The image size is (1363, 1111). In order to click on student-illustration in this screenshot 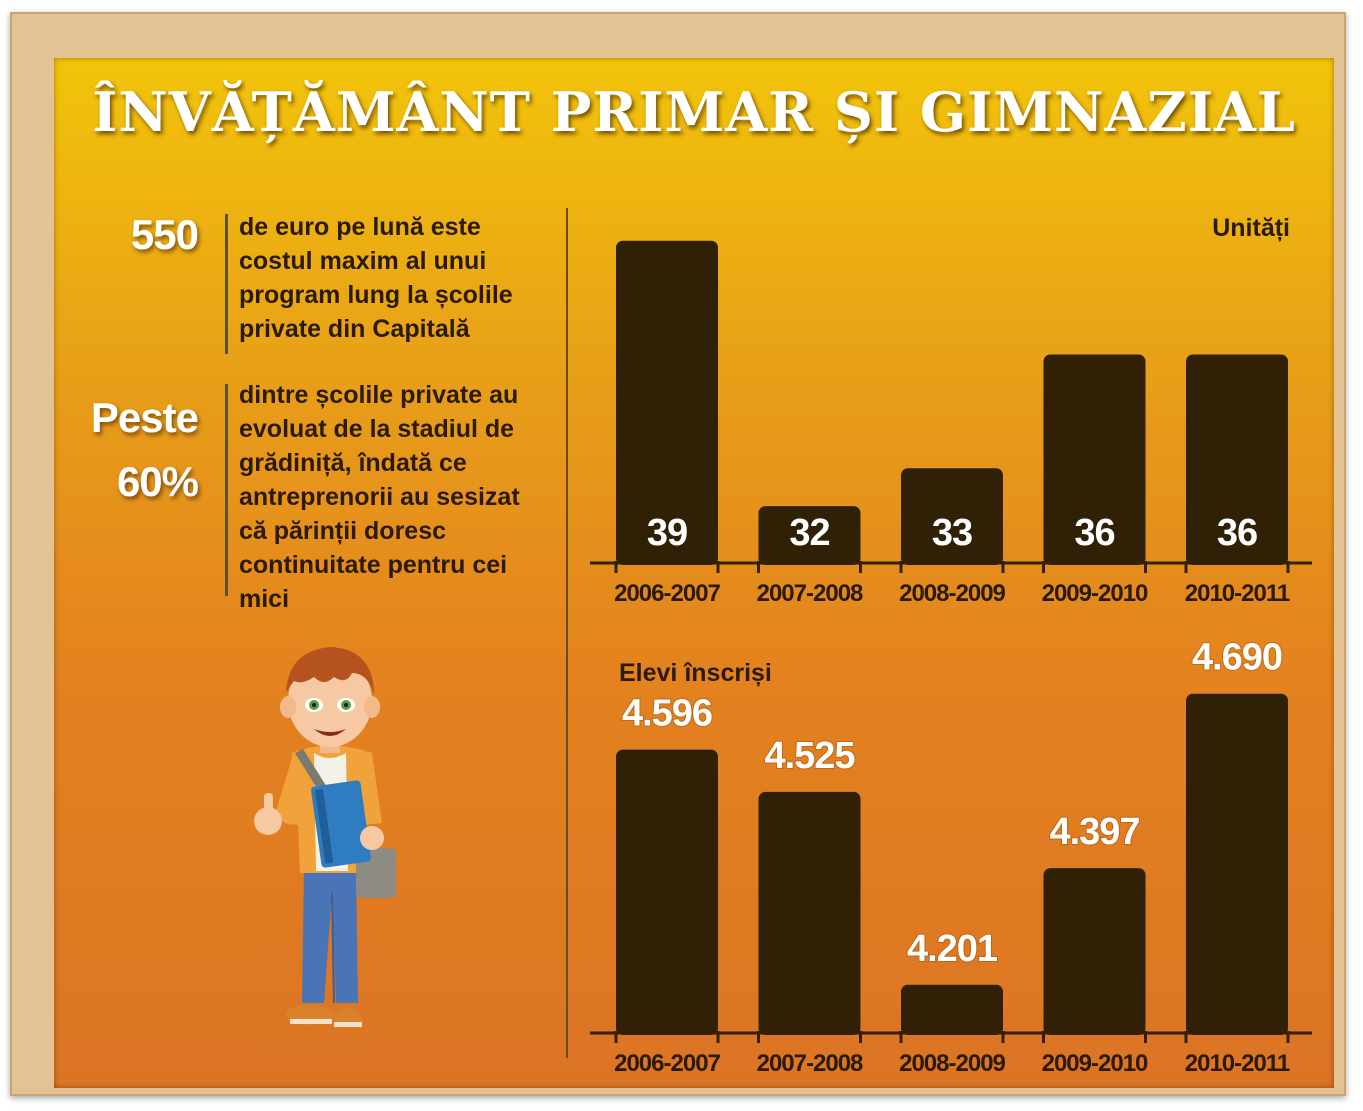, I will do `click(325, 837)`.